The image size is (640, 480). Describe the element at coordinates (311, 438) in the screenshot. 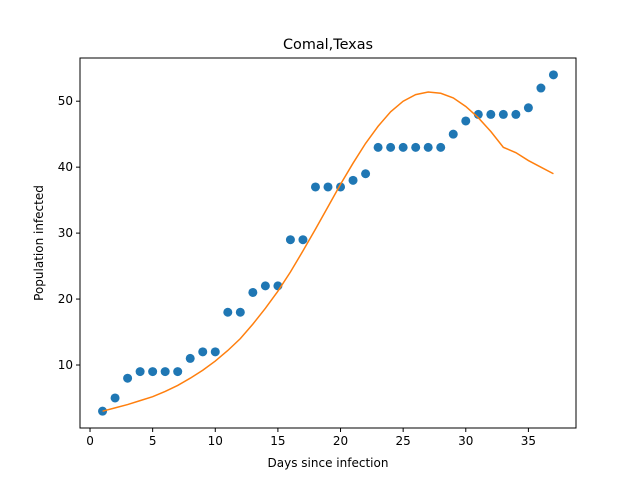

I see `x-axis-ticks: 0 5 10 15 20 25 30 35` at that location.